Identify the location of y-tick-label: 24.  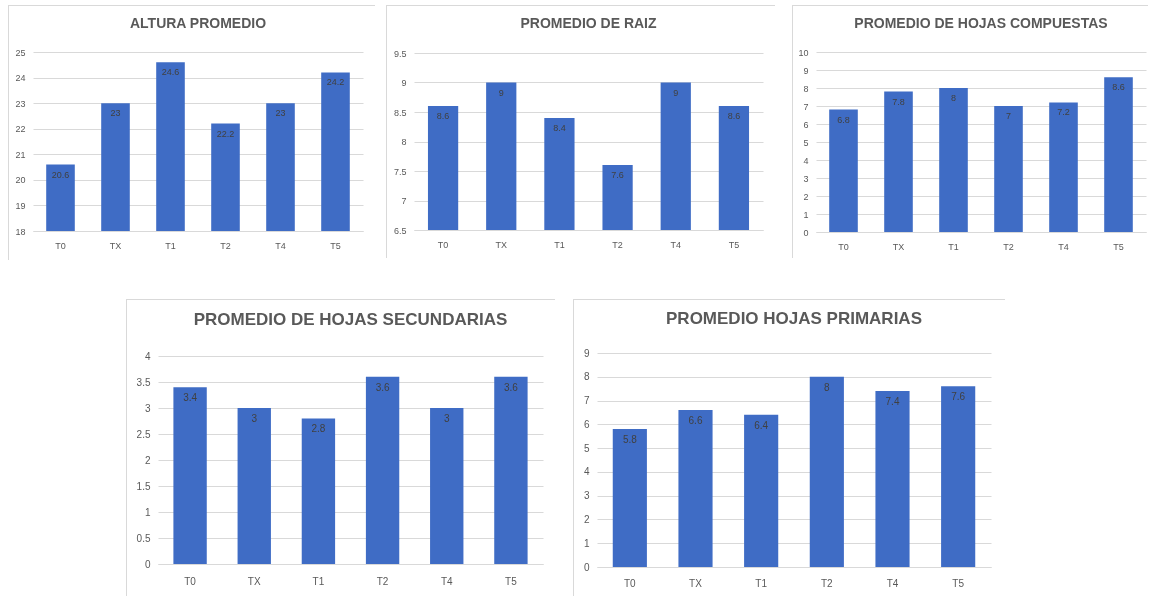
(20, 78).